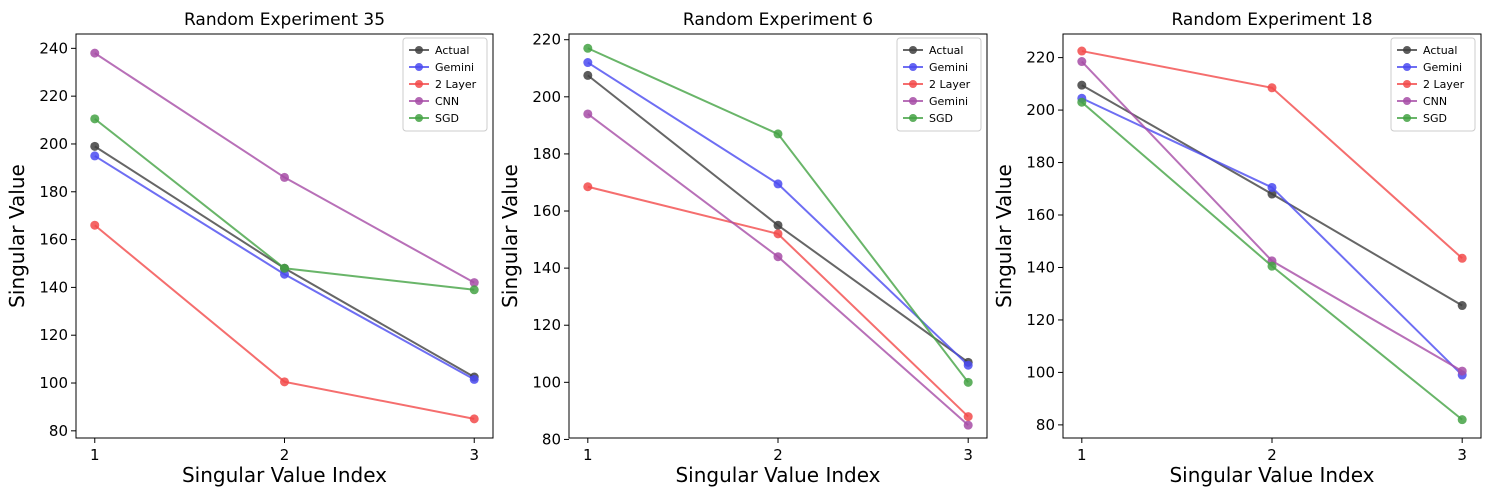 Image resolution: width=1495 pixels, height=498 pixels. I want to click on series-line, so click(1272, 236).